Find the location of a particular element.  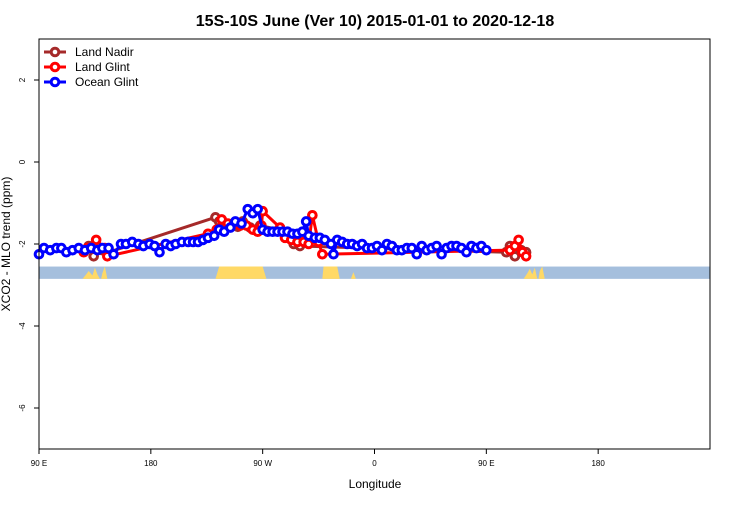

legend-label-2: Ocean Glint is located at coordinates (107, 82).